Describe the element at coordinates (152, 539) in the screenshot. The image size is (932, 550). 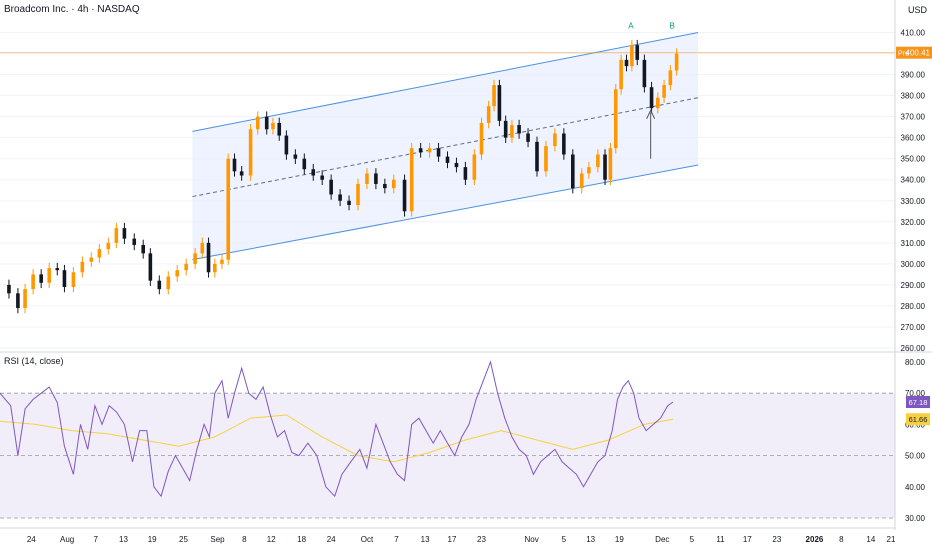
I see `time-tick-label: 19` at that location.